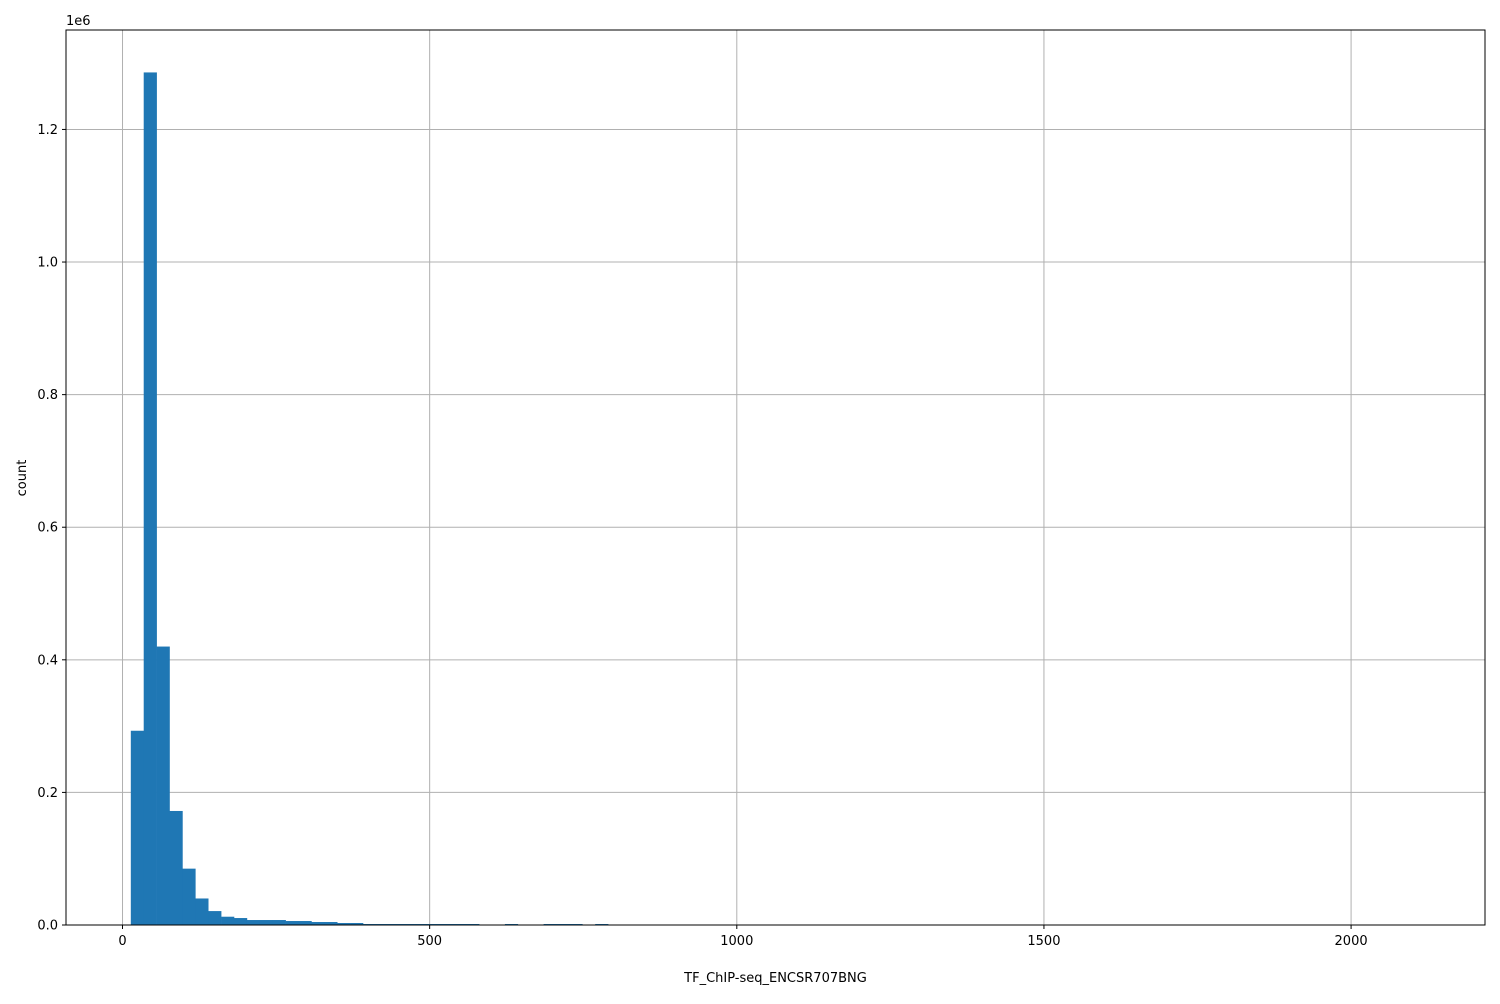 The width and height of the screenshot is (1500, 1004). I want to click on x-axis-ticks: 0 500 1000 1500 2000, so click(742, 937).